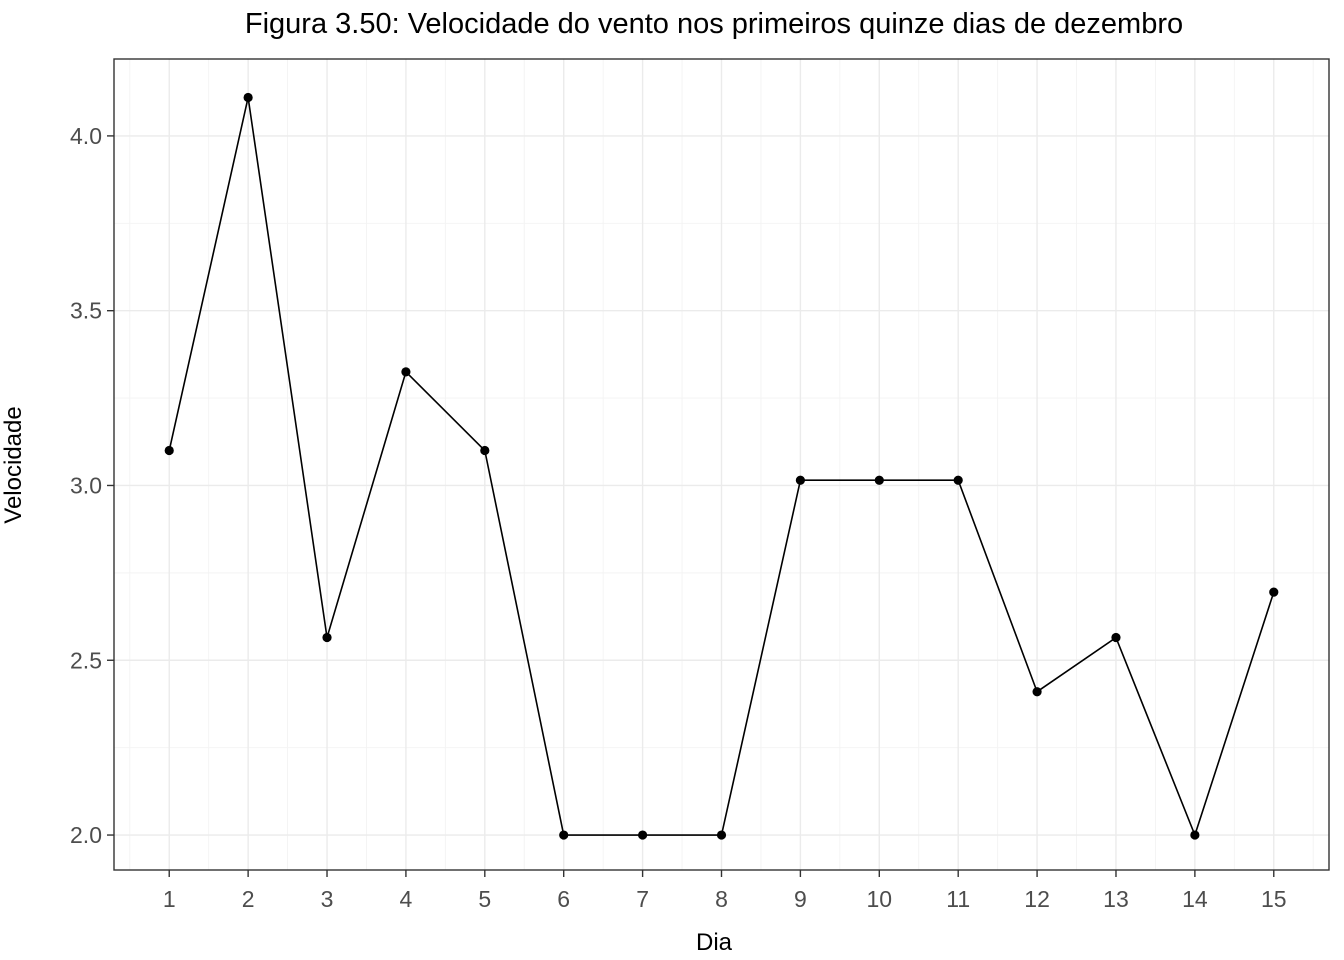 The height and width of the screenshot is (960, 1344). What do you see at coordinates (406, 899) in the screenshot?
I see `x-tick-label: 4` at bounding box center [406, 899].